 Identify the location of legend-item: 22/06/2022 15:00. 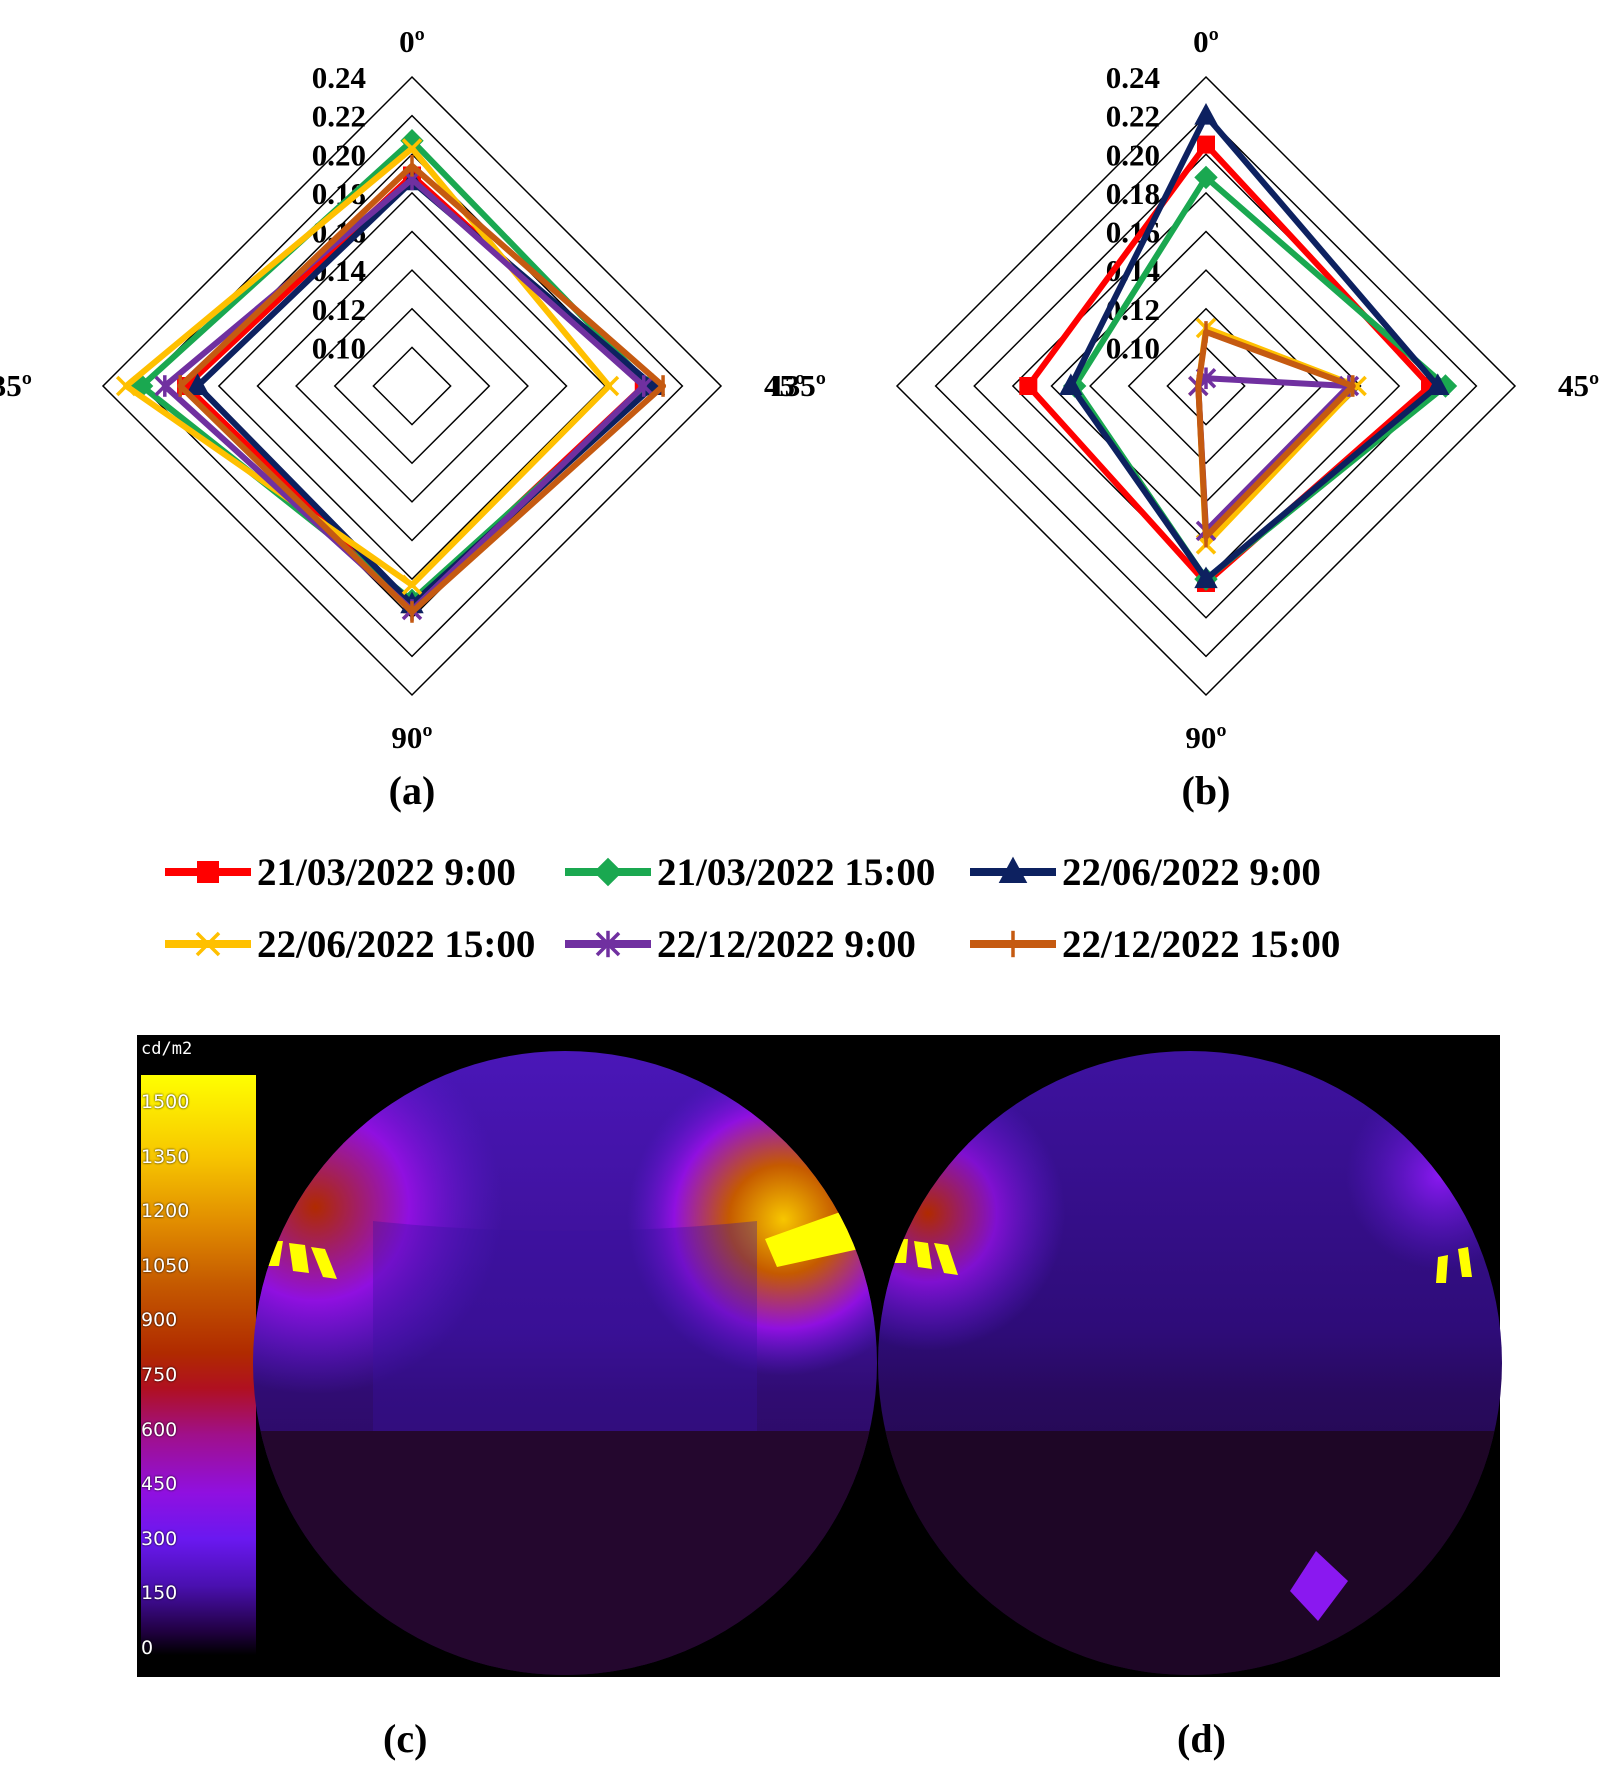
(350, 944).